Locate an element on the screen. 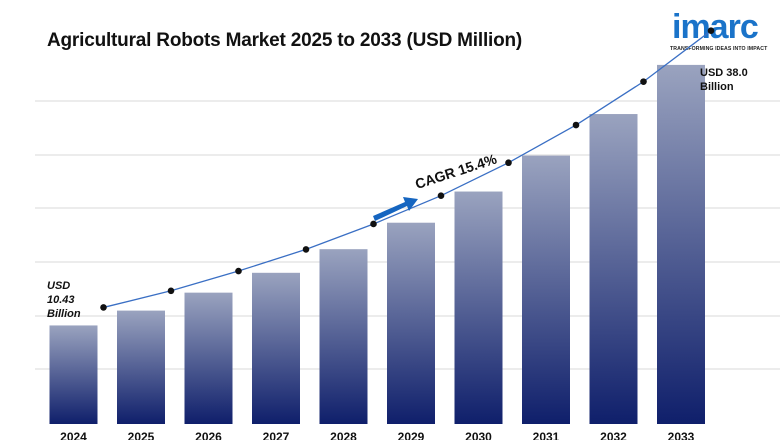 This screenshot has height=440, width=780. trend-point-2031 is located at coordinates (576, 125).